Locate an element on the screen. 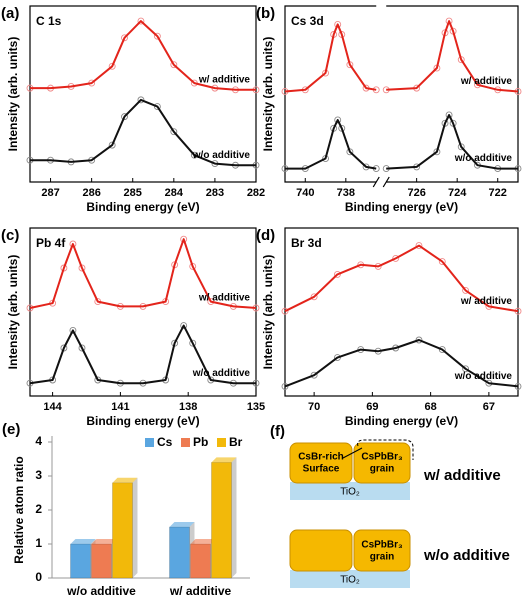 The height and width of the screenshot is (604, 522). x-tick-label: 738 is located at coordinates (346, 193).